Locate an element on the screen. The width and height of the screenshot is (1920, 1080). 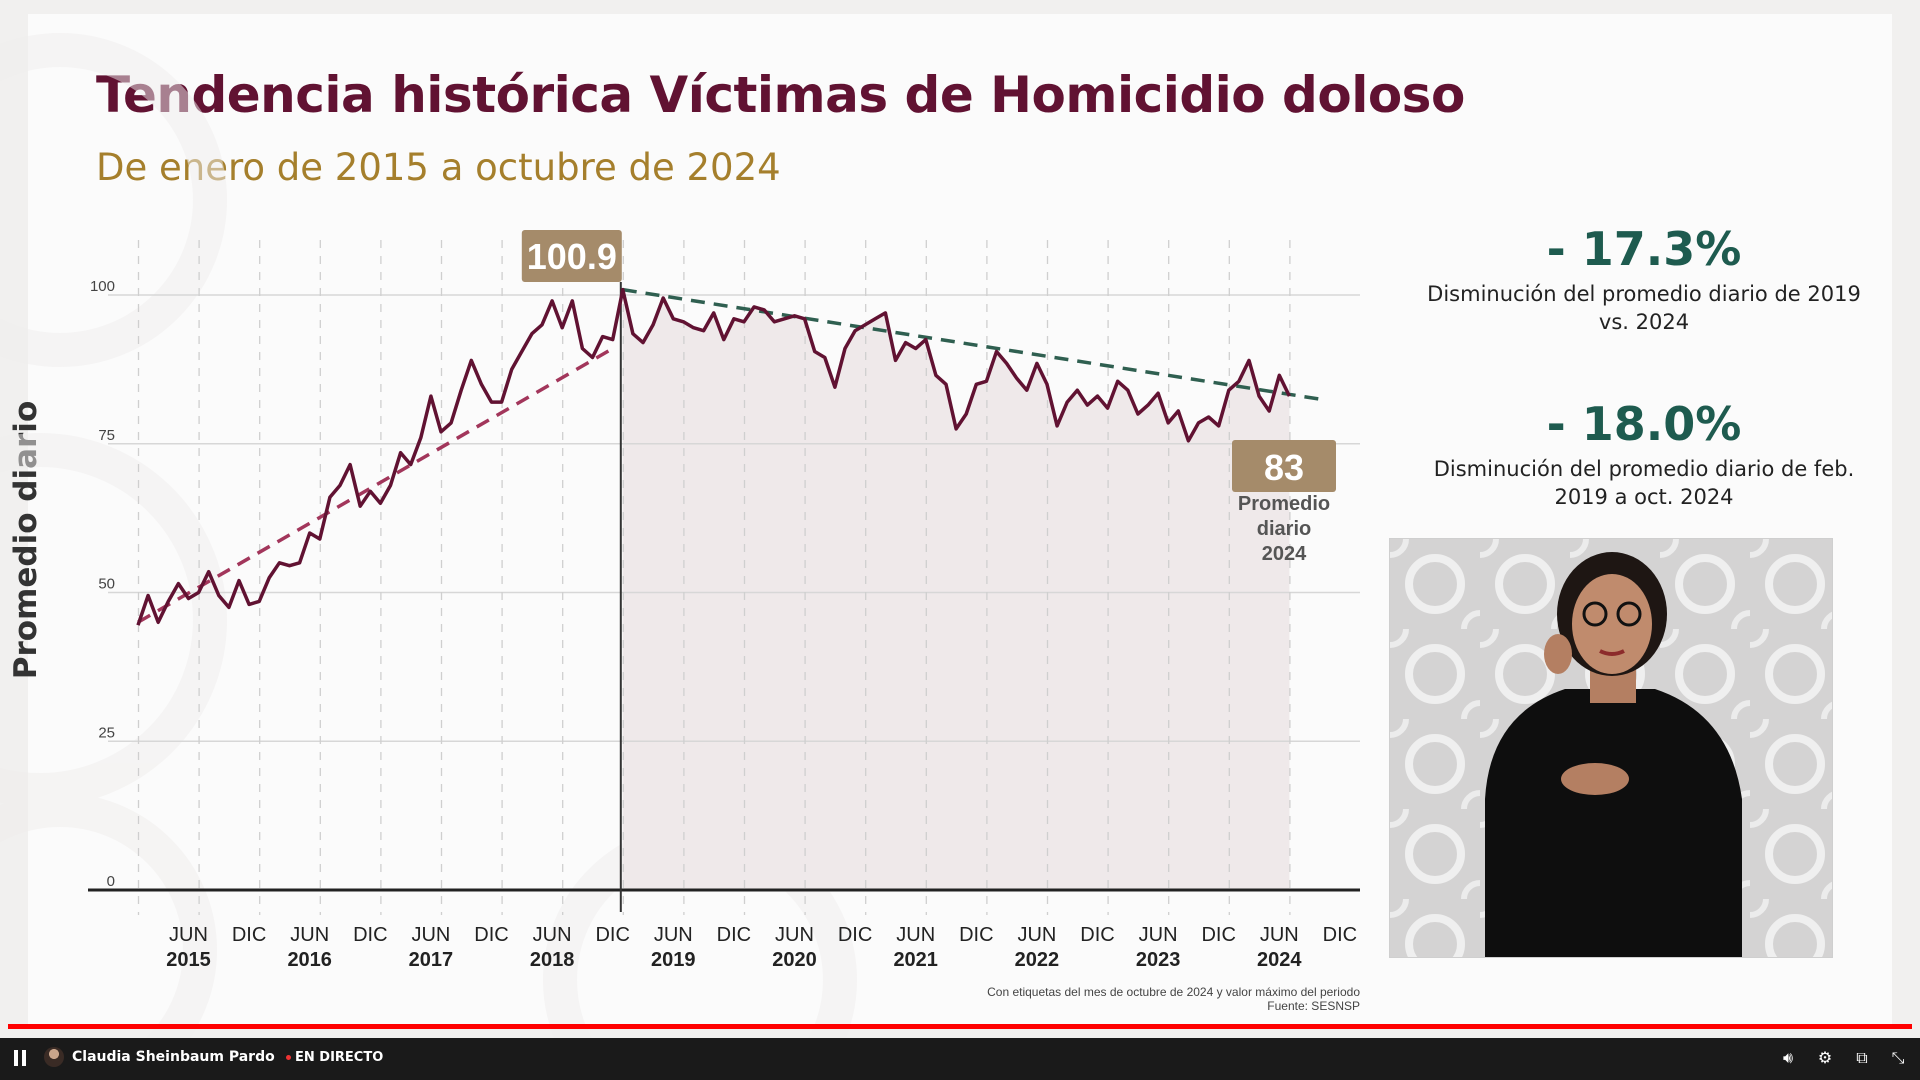
last-value-badge is located at coordinates (1284, 466).